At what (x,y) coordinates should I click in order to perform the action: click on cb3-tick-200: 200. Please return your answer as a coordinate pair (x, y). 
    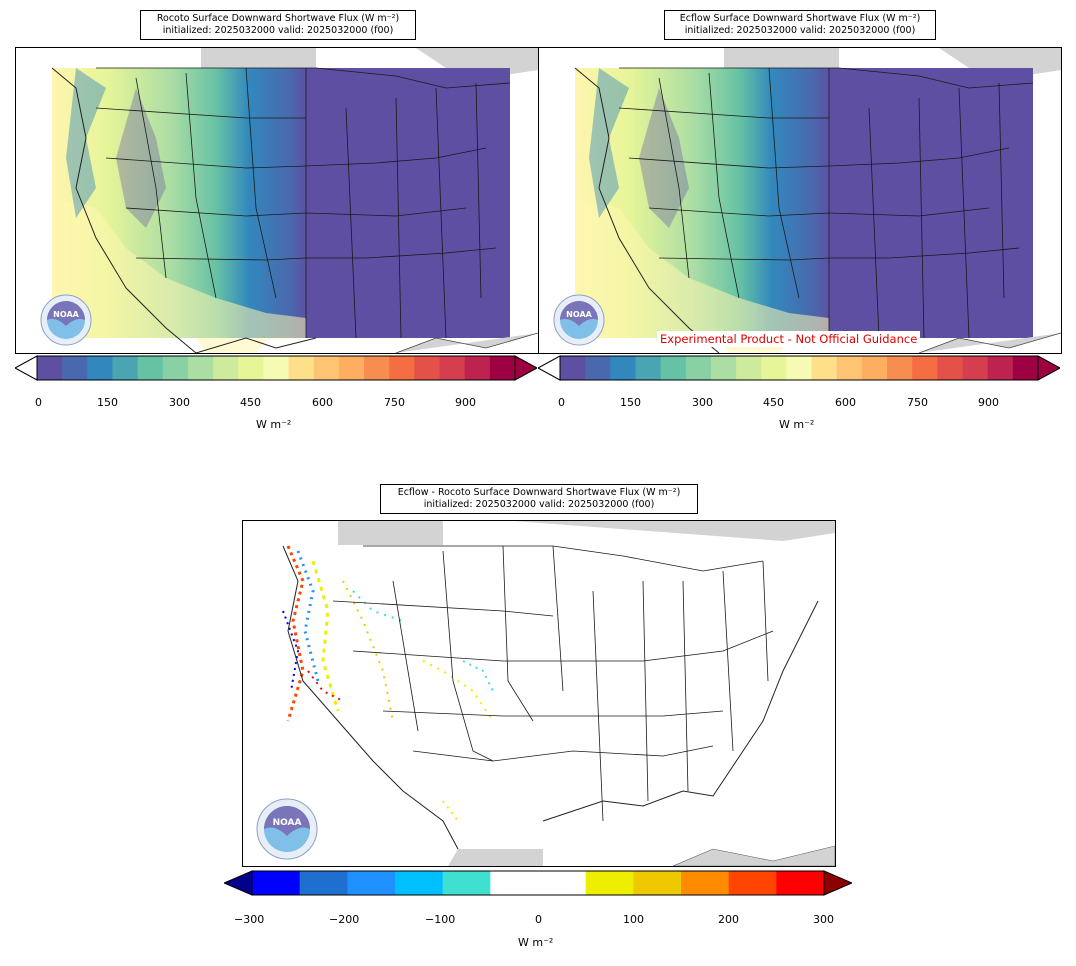
    Looking at the image, I should click on (728, 919).